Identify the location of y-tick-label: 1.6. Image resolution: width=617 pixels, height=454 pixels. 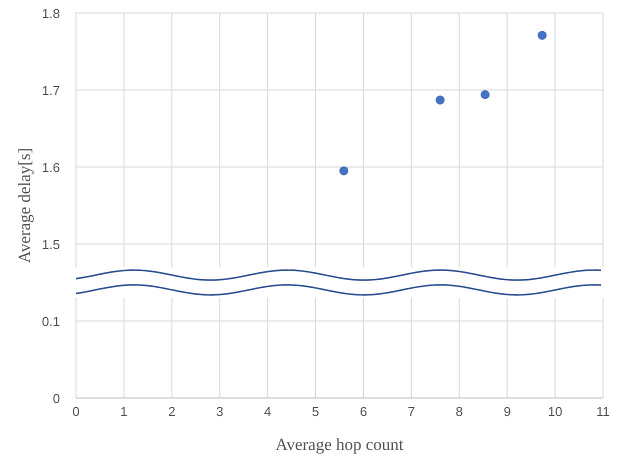
(51, 167).